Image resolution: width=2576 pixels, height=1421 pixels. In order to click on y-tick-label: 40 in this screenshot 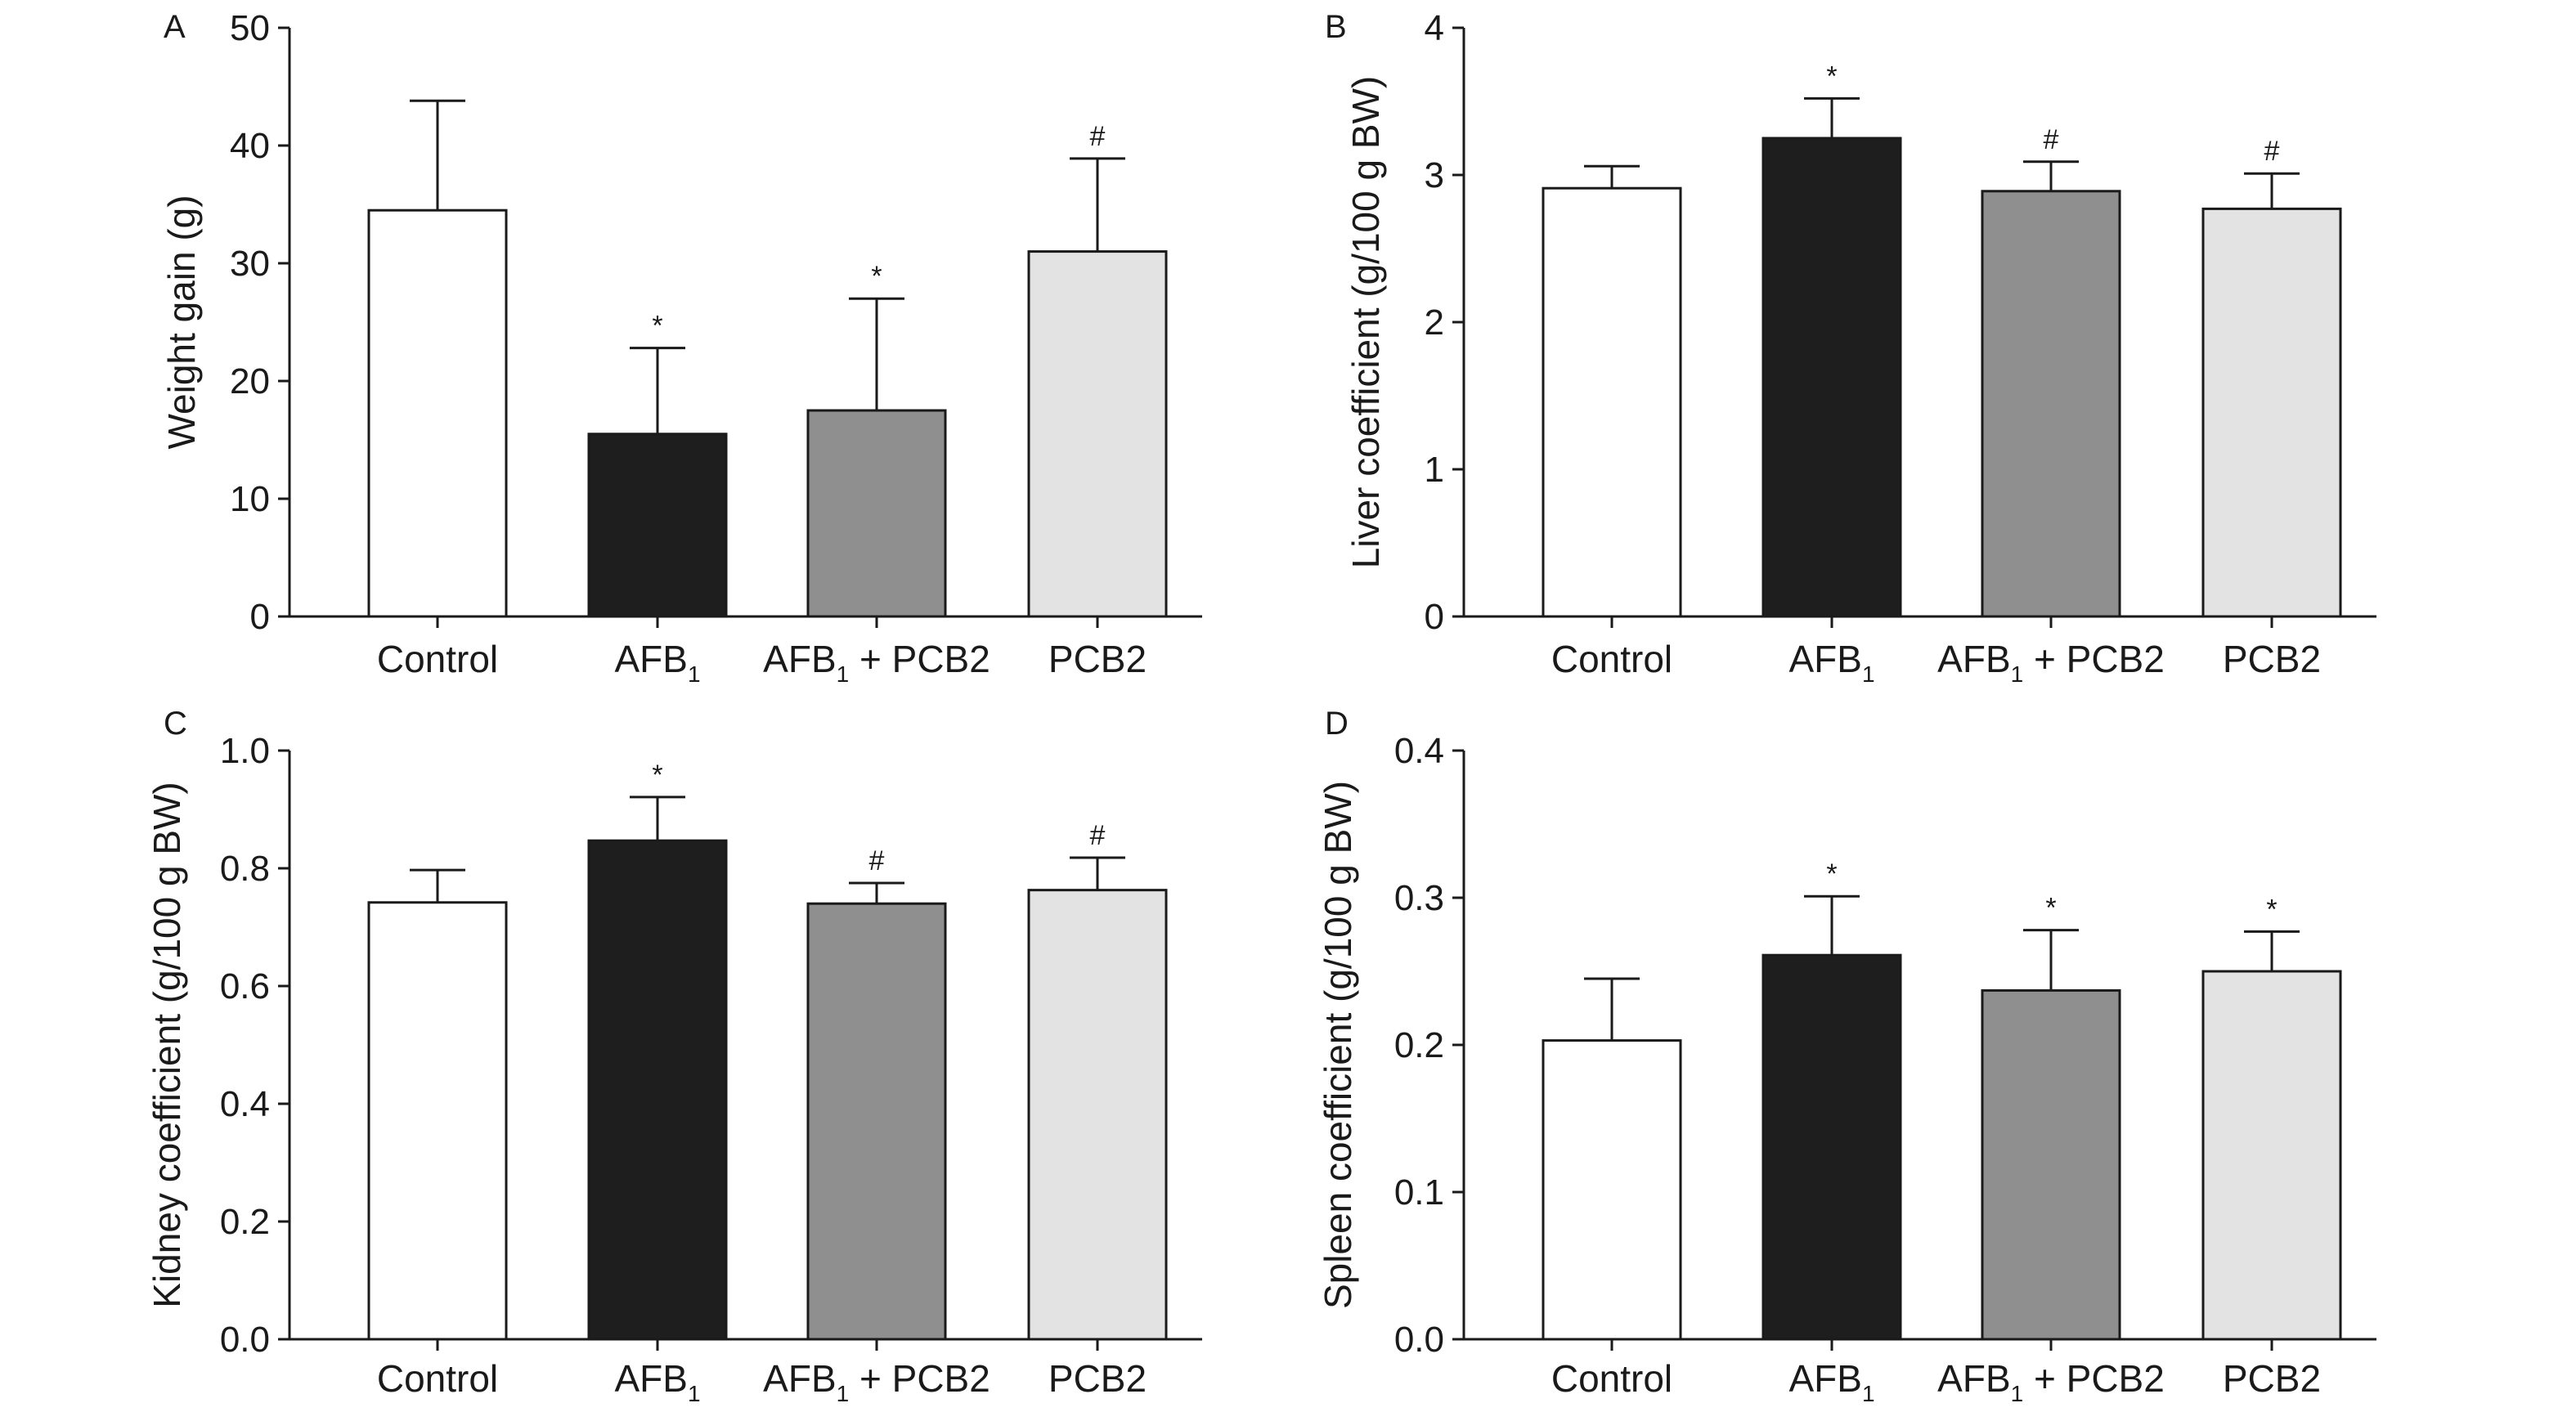, I will do `click(250, 146)`.